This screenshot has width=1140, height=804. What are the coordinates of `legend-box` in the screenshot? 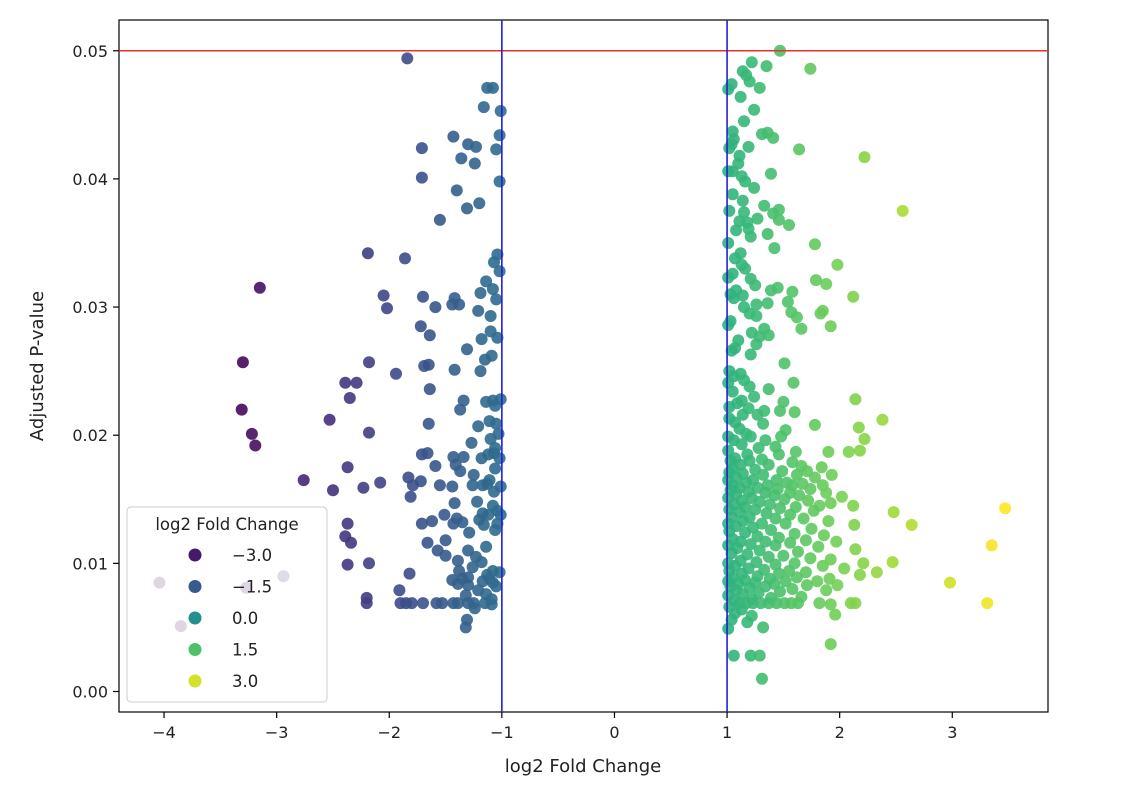 It's located at (227, 604).